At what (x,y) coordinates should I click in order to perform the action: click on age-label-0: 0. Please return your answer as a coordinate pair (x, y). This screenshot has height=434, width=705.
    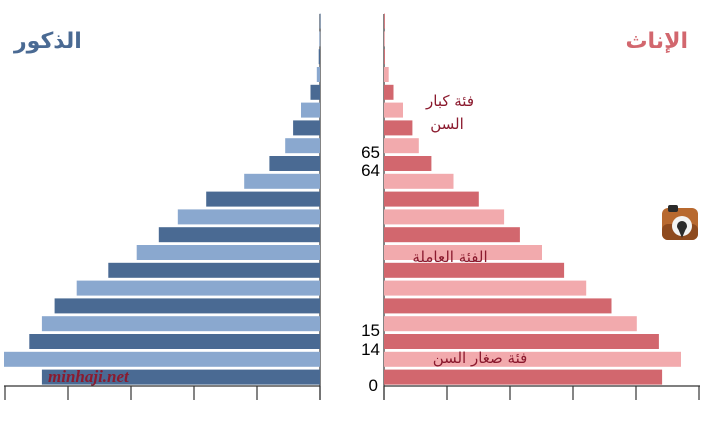
    Looking at the image, I should click on (373, 385).